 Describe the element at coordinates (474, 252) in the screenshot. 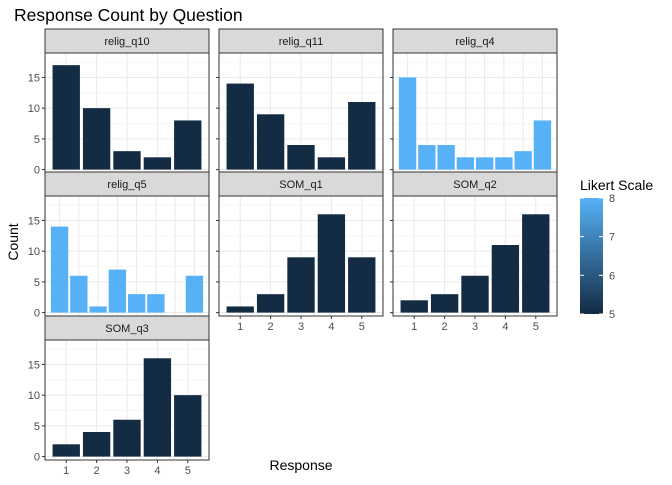

I see `facet-panel: SOM_q2 1 2 3 4 5` at that location.